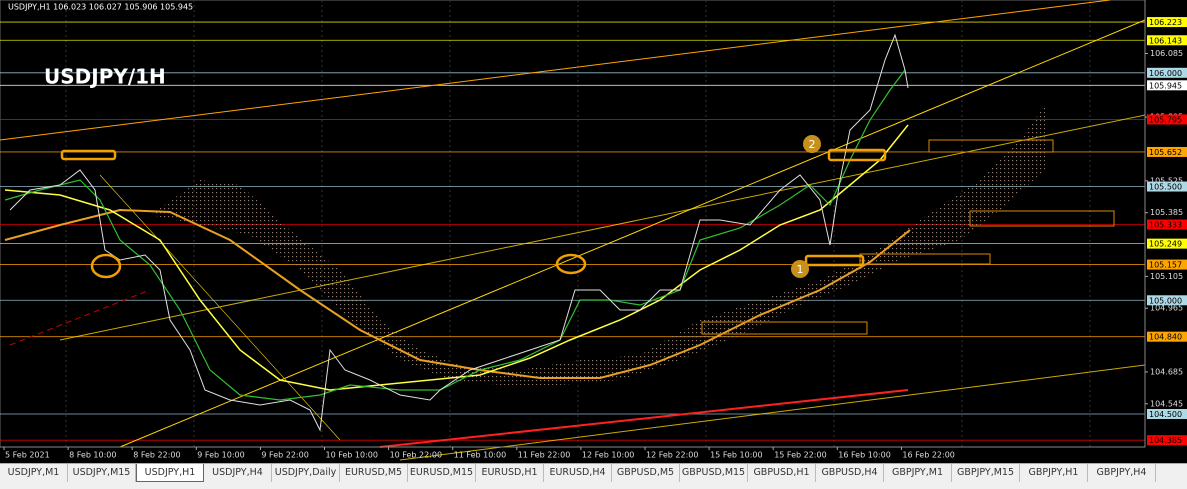 This screenshot has width=1187, height=489. What do you see at coordinates (1166, 403) in the screenshot?
I see `tick-label: 104.545` at bounding box center [1166, 403].